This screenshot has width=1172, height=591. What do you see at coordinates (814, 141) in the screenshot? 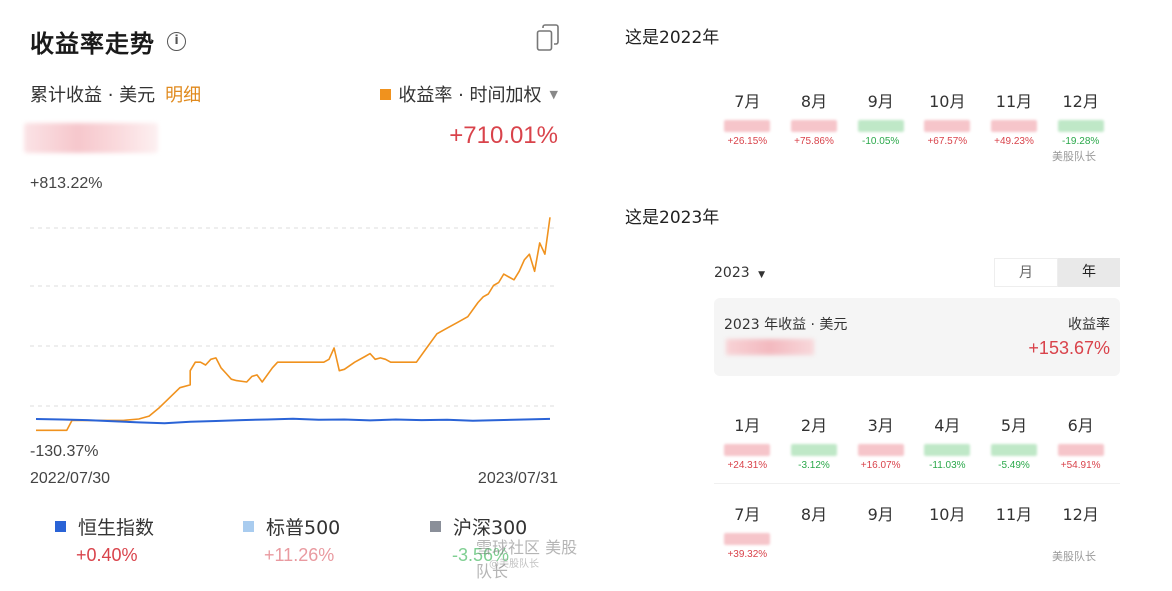
I see `month-return-value: +75.86%` at bounding box center [814, 141].